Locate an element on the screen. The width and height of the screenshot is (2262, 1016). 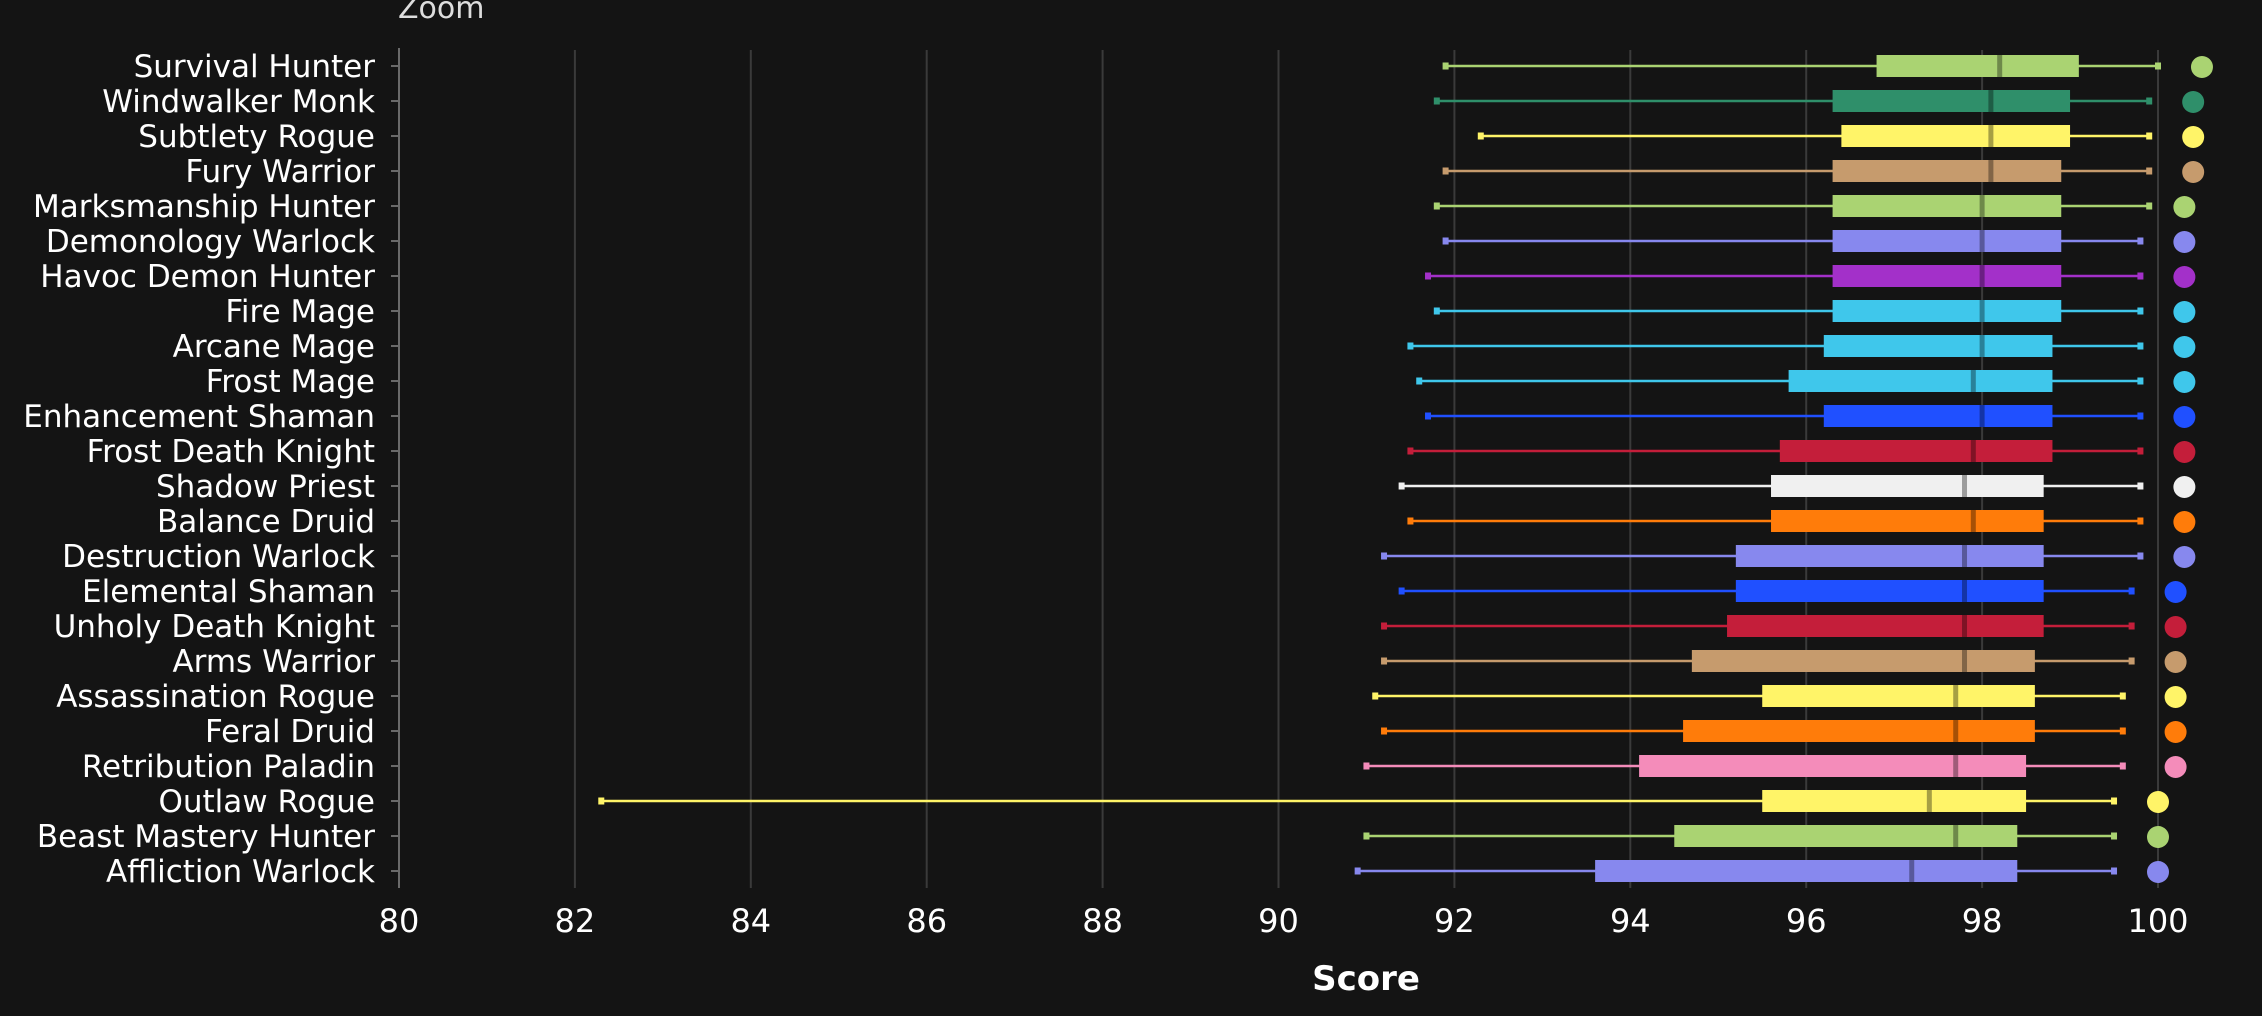
box-row: Demonology Warlock is located at coordinates (1121, 242).